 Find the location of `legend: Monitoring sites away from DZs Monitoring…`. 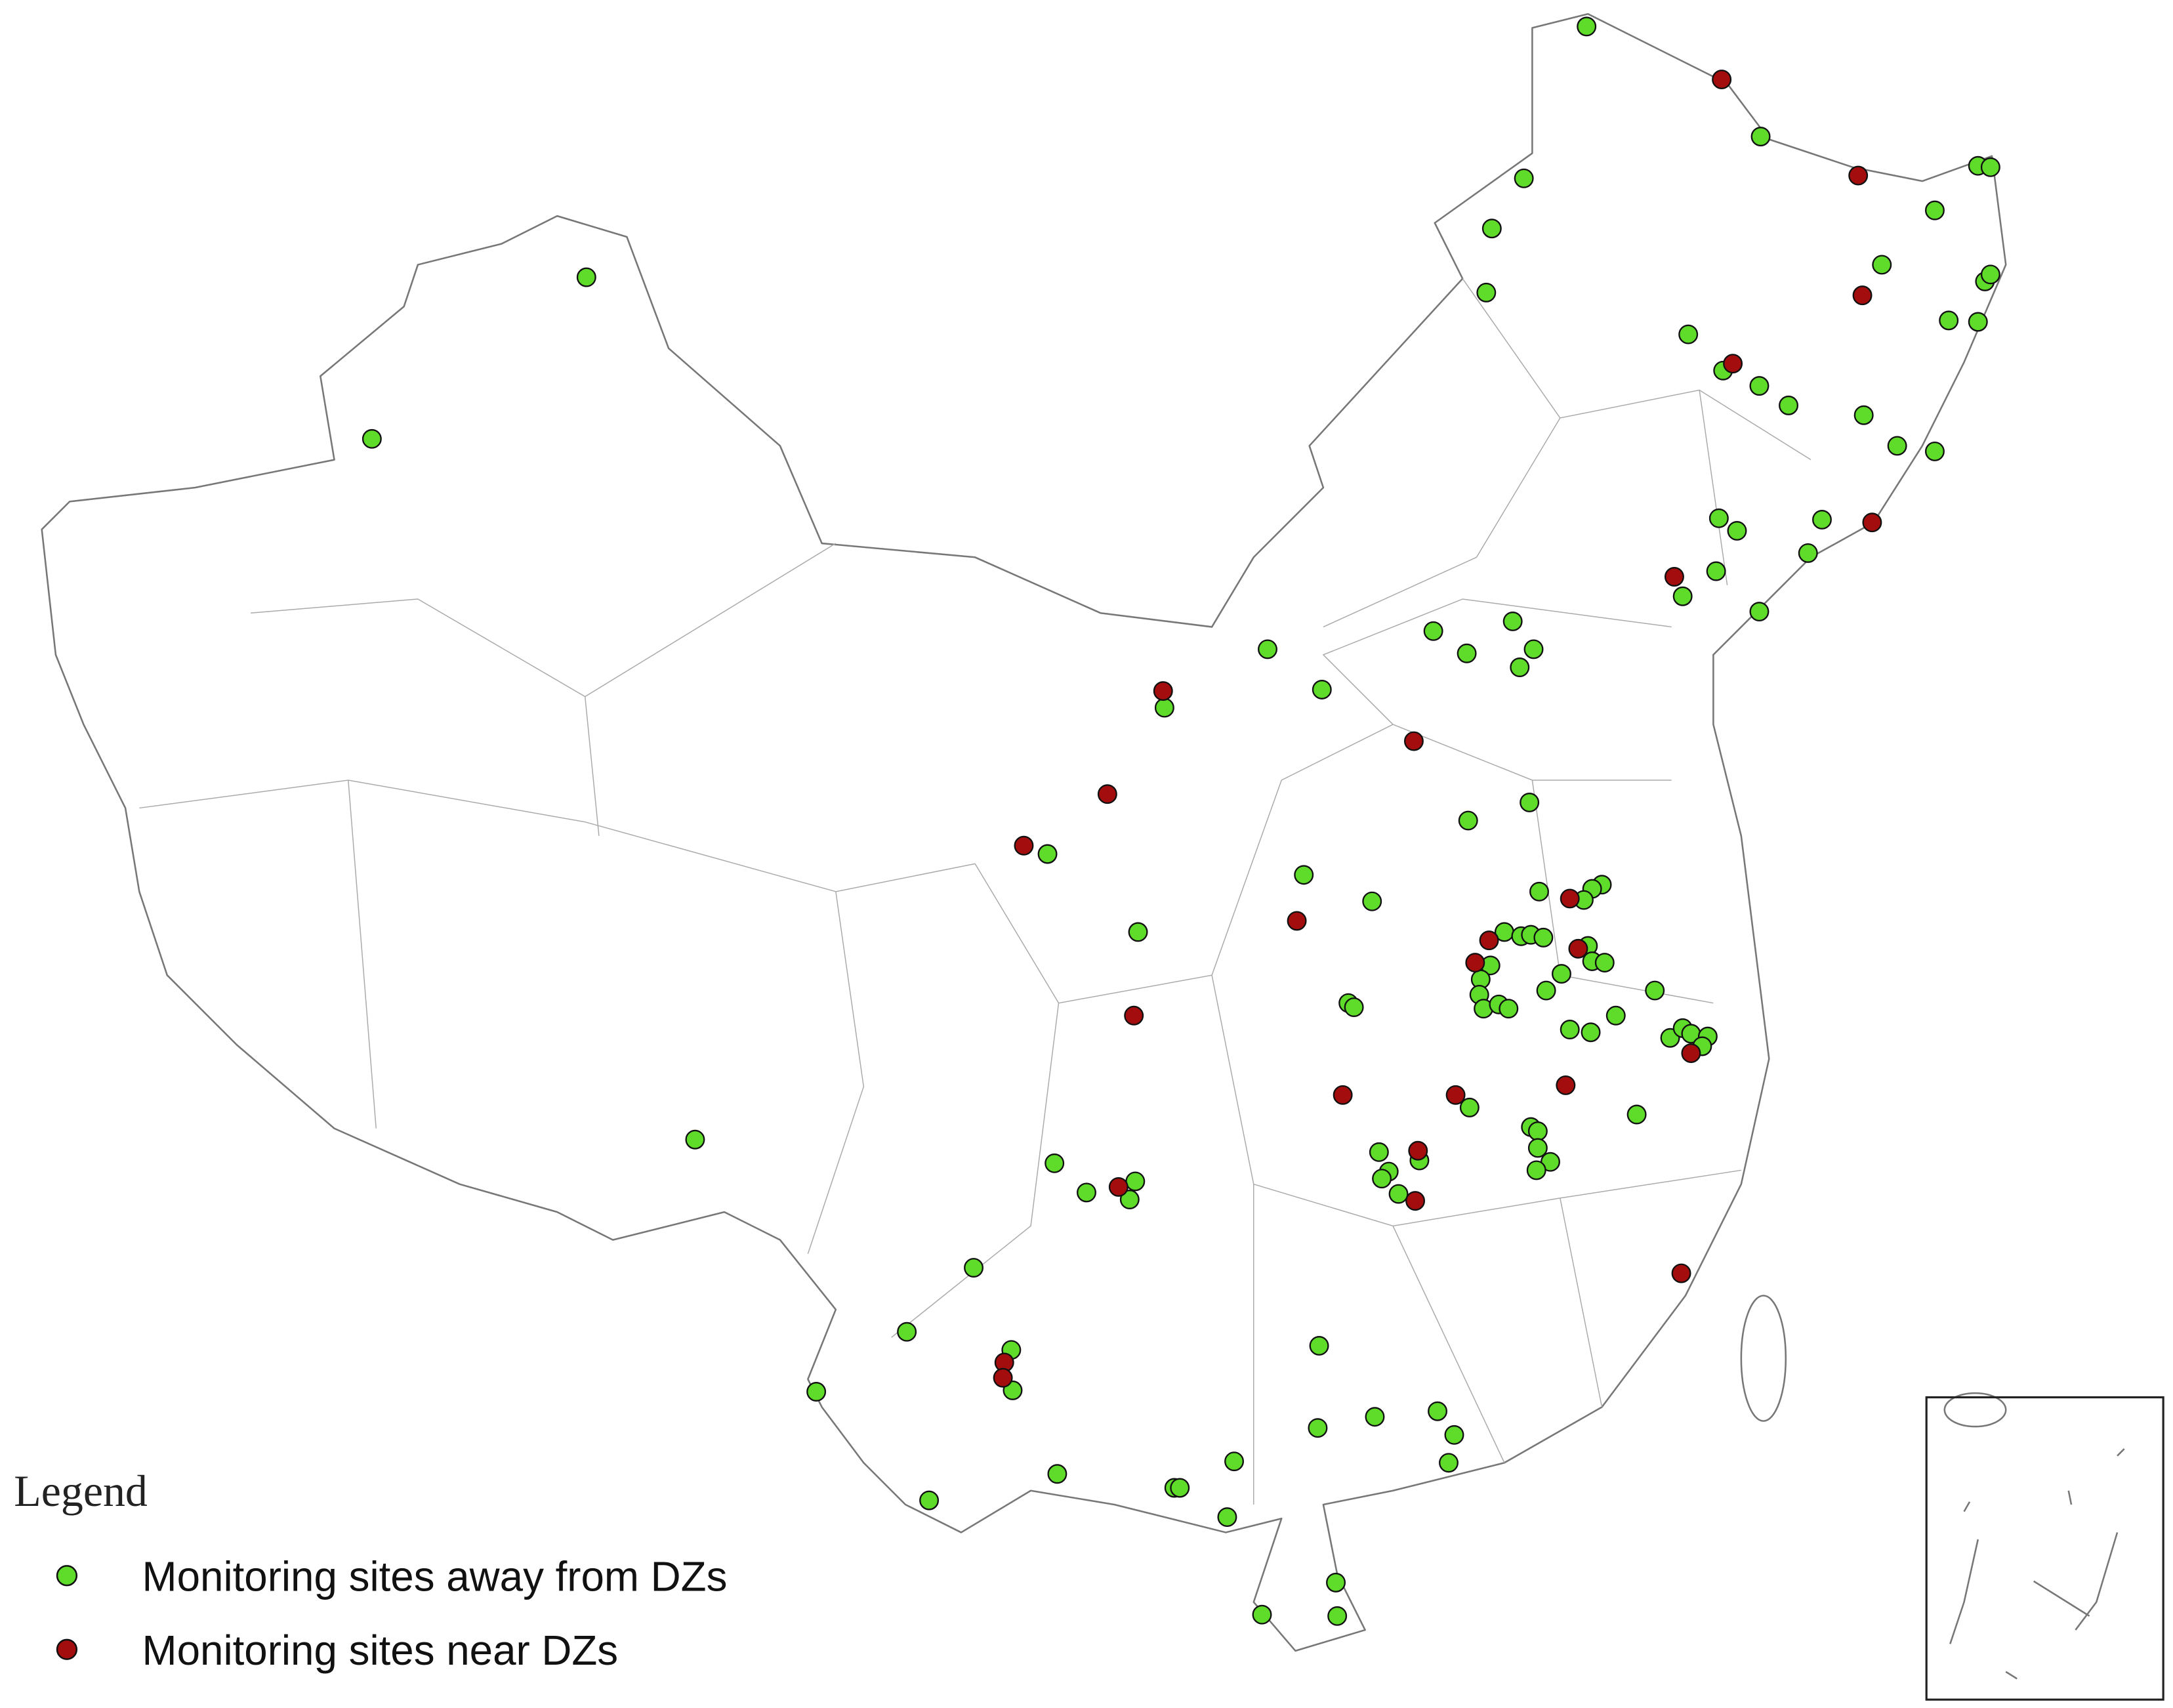

legend: Monitoring sites away from DZs Monitoring… is located at coordinates (391, 1614).